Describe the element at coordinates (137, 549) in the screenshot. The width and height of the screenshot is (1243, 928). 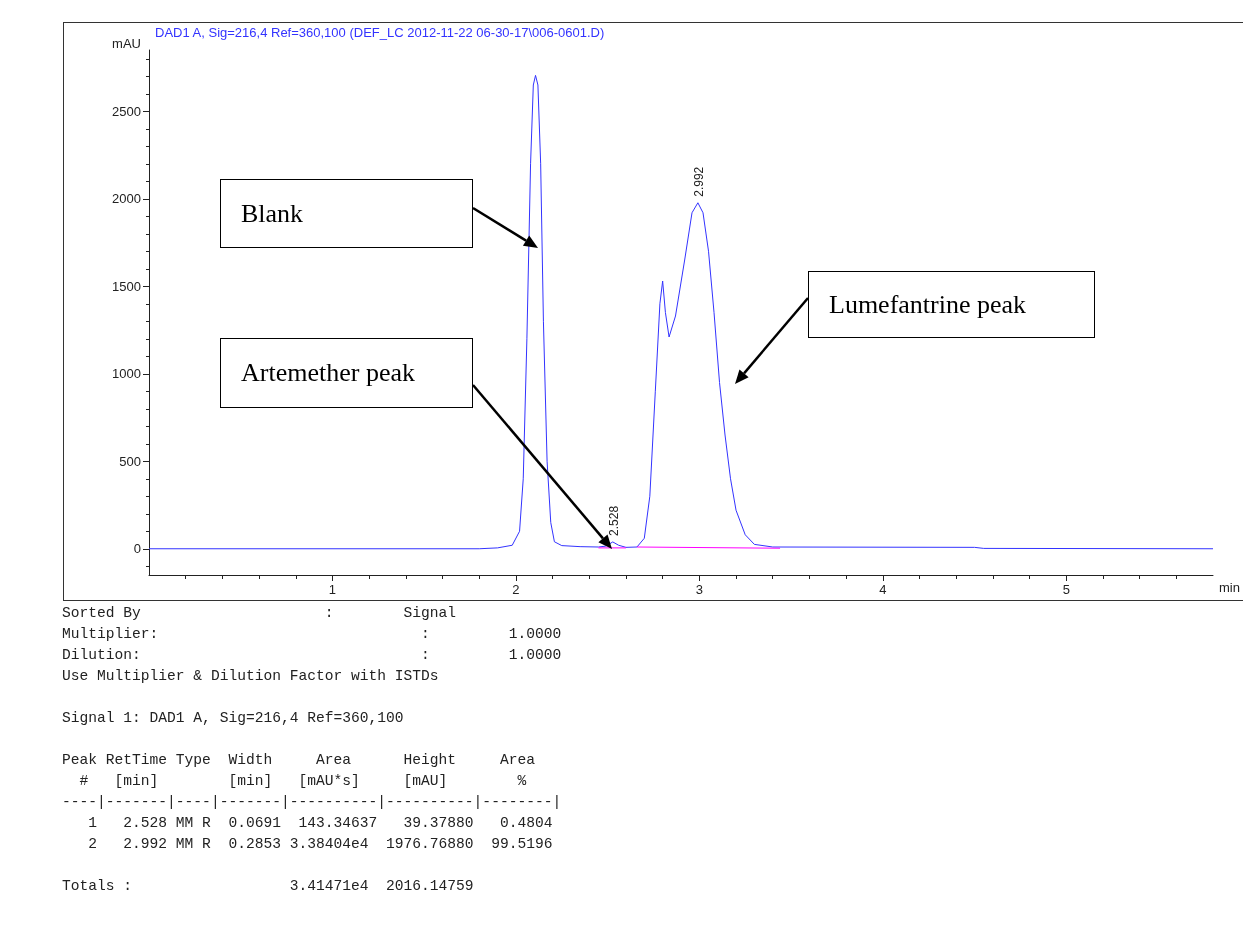
I see `y-tick-label: 0` at that location.